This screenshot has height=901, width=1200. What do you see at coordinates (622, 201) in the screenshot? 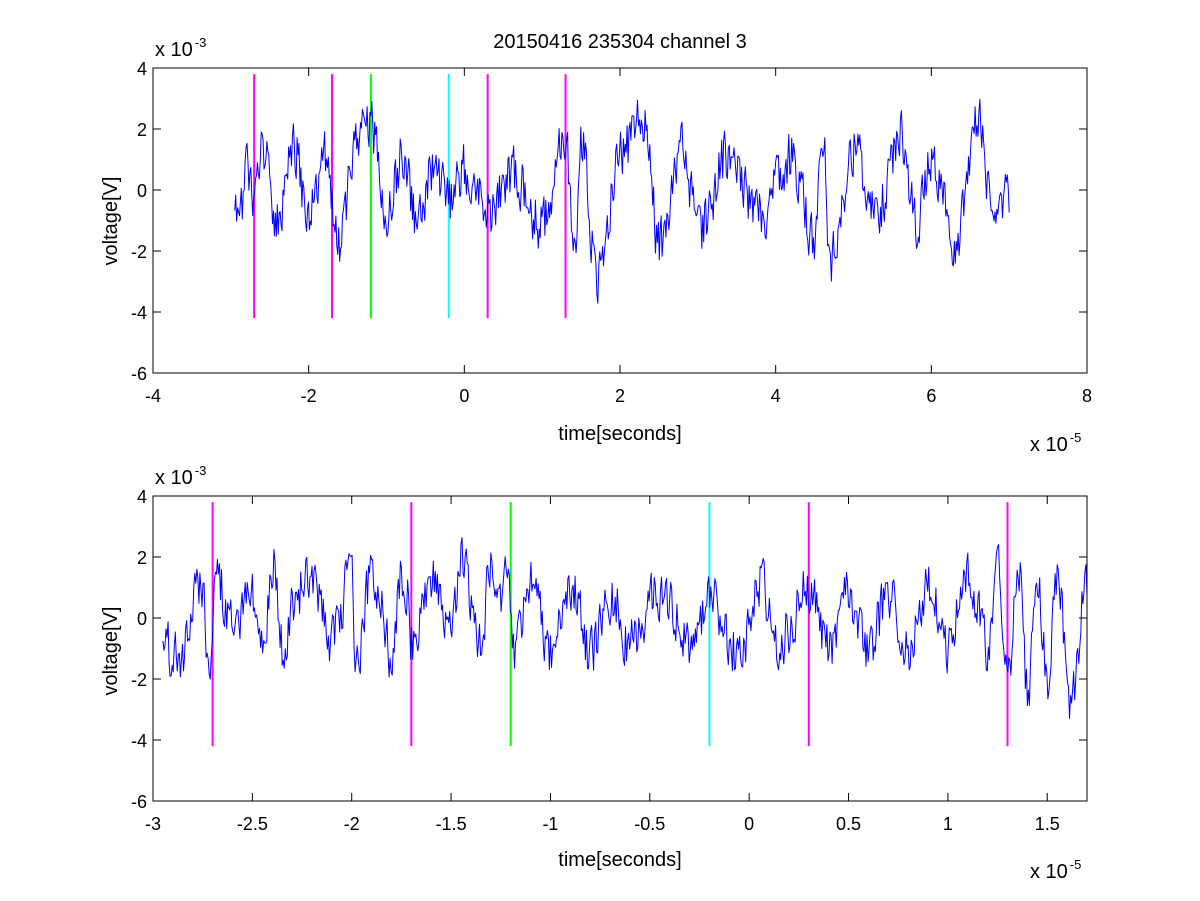
I see `voltage-trace` at bounding box center [622, 201].